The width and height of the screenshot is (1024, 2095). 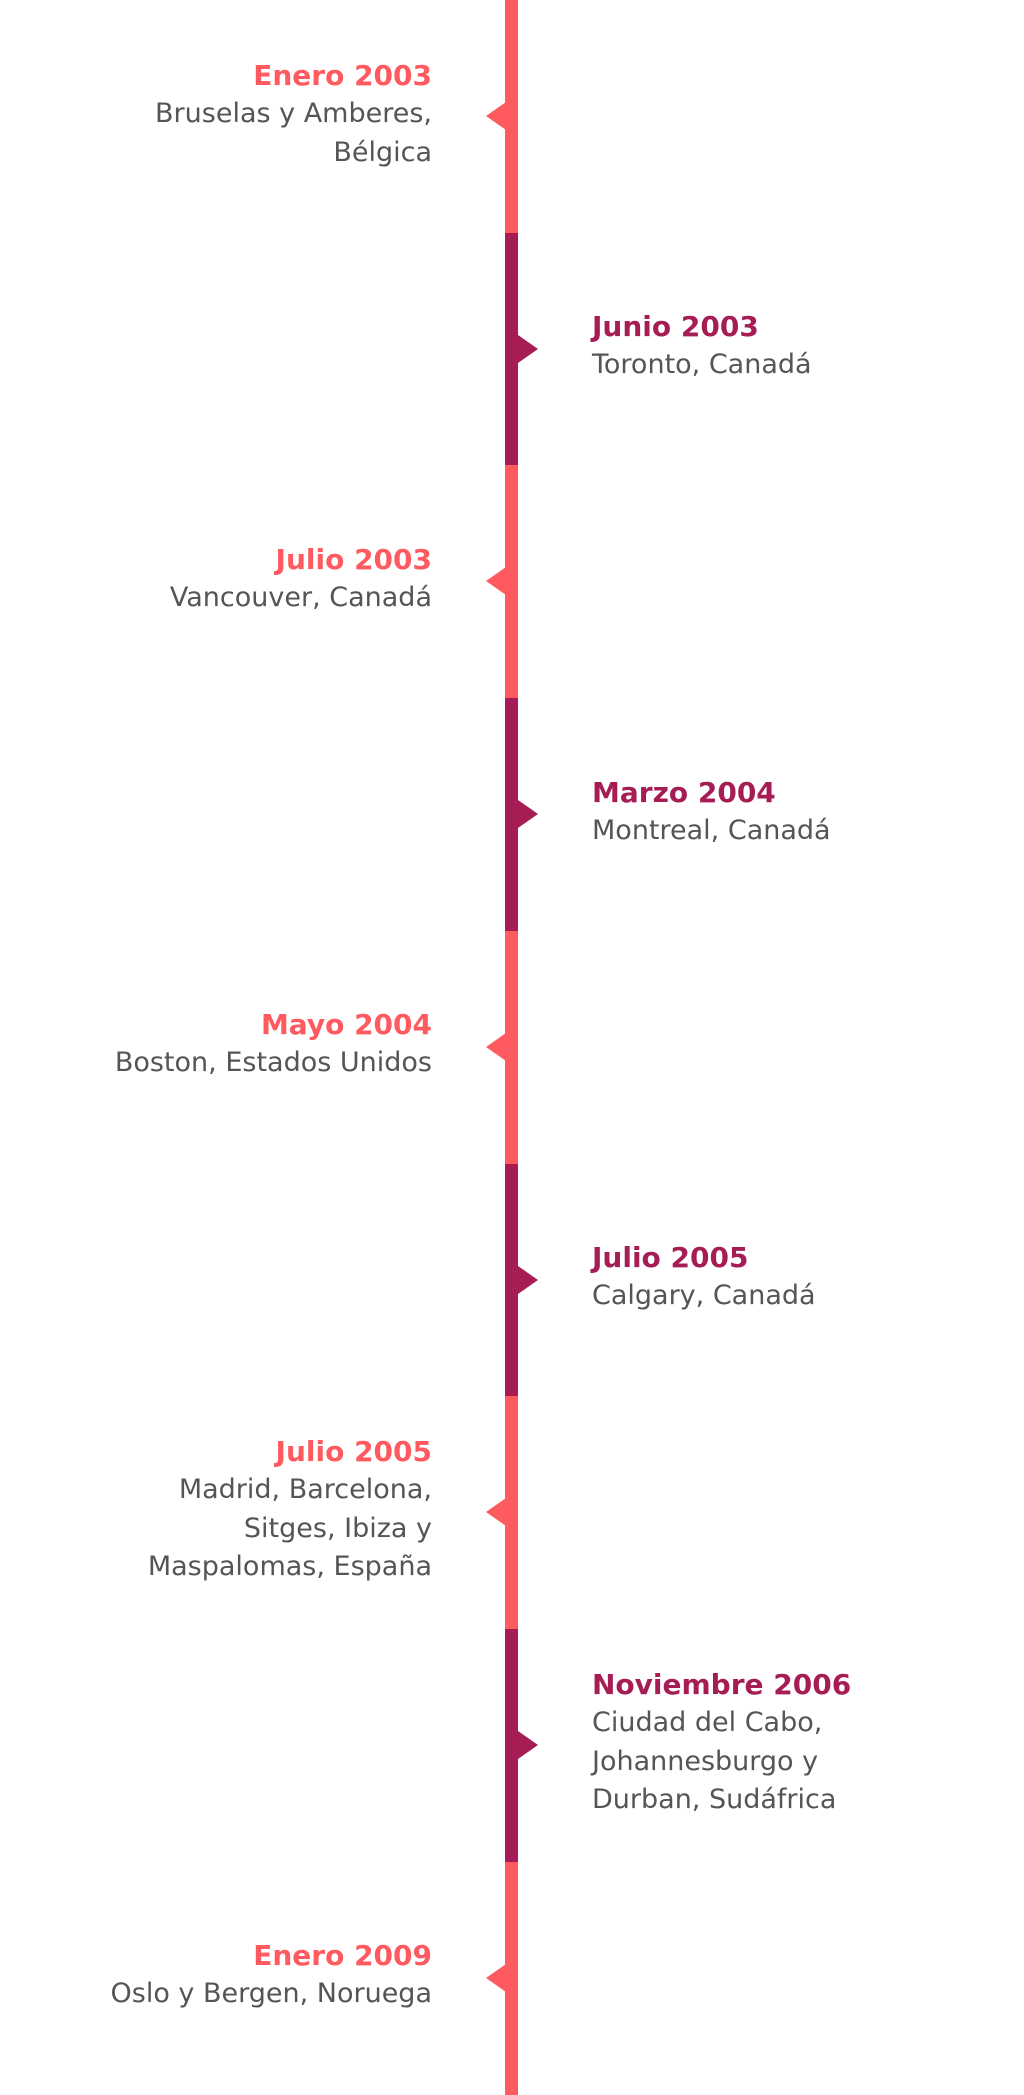 I want to click on entry-date: Enero 2009, so click(x=342, y=1955).